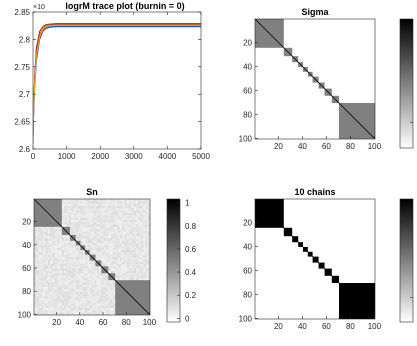  What do you see at coordinates (134, 156) in the screenshot?
I see `x-tick-label: 3000` at bounding box center [134, 156].